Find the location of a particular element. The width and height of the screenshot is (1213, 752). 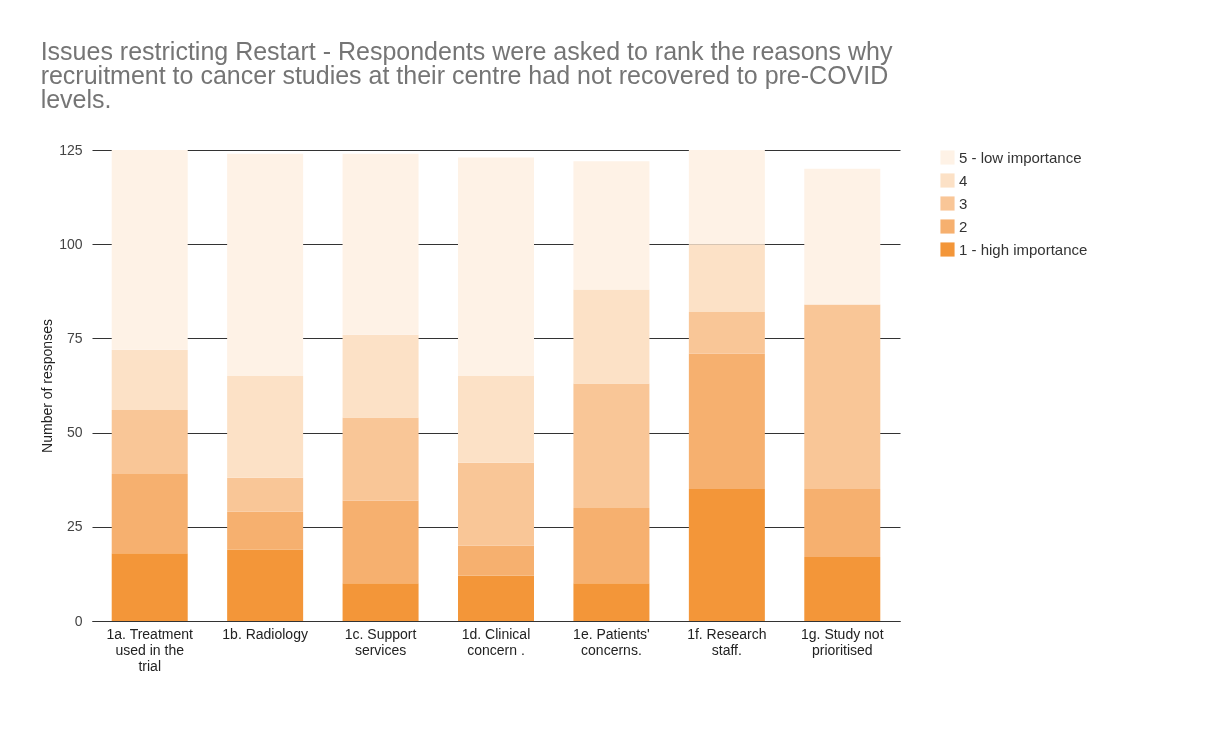

chart-title: Issues restricting Restart - Respondents were asked to rank the reasons why recruitment to cancer studies at their centre had not recovered to pre-COVID levels. is located at coordinates (466, 75).